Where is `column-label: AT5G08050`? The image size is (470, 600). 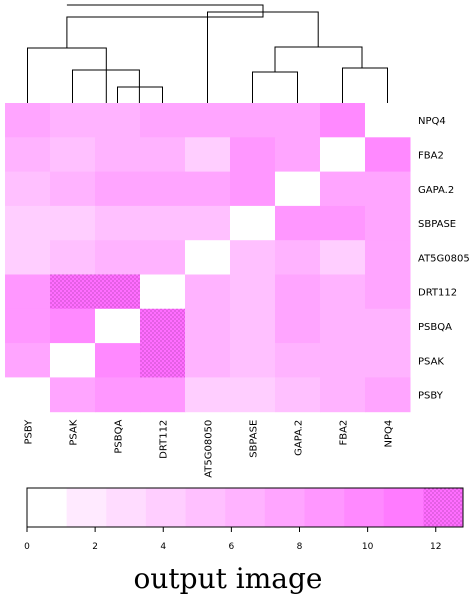
column-label: AT5G08050 is located at coordinates (209, 449).